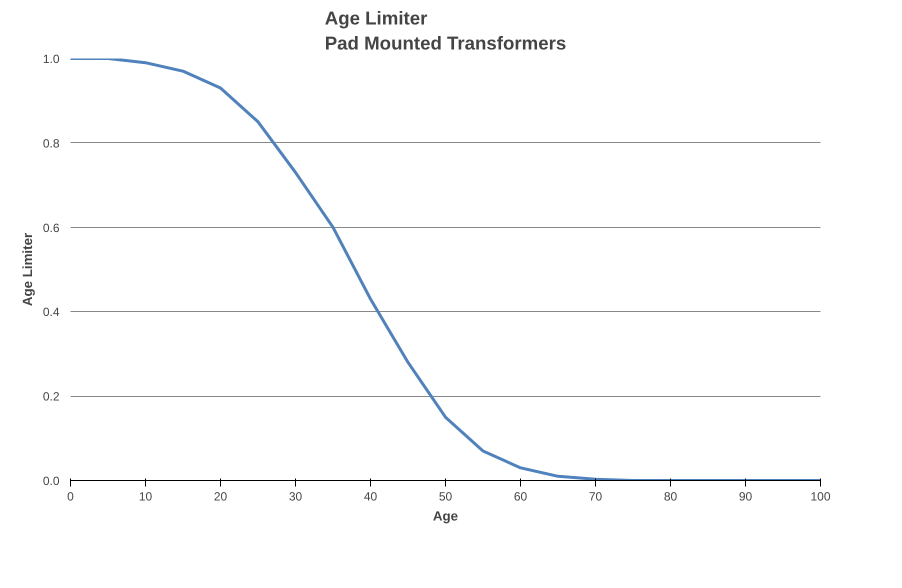 Image resolution: width=902 pixels, height=588 pixels. What do you see at coordinates (445, 497) in the screenshot?
I see `x-tick-label: 50` at bounding box center [445, 497].